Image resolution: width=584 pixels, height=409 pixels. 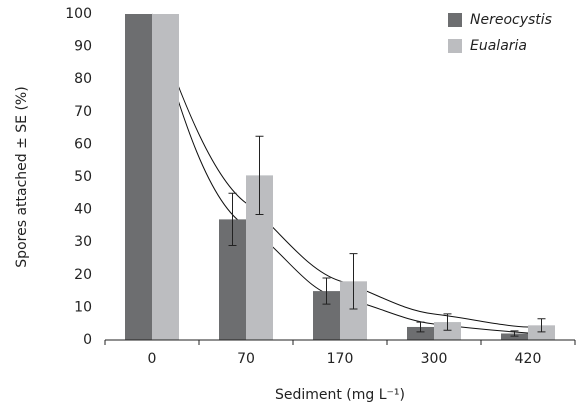 What do you see at coordinates (340, 359) in the screenshot?
I see `x-tick-label: 170` at bounding box center [340, 359].